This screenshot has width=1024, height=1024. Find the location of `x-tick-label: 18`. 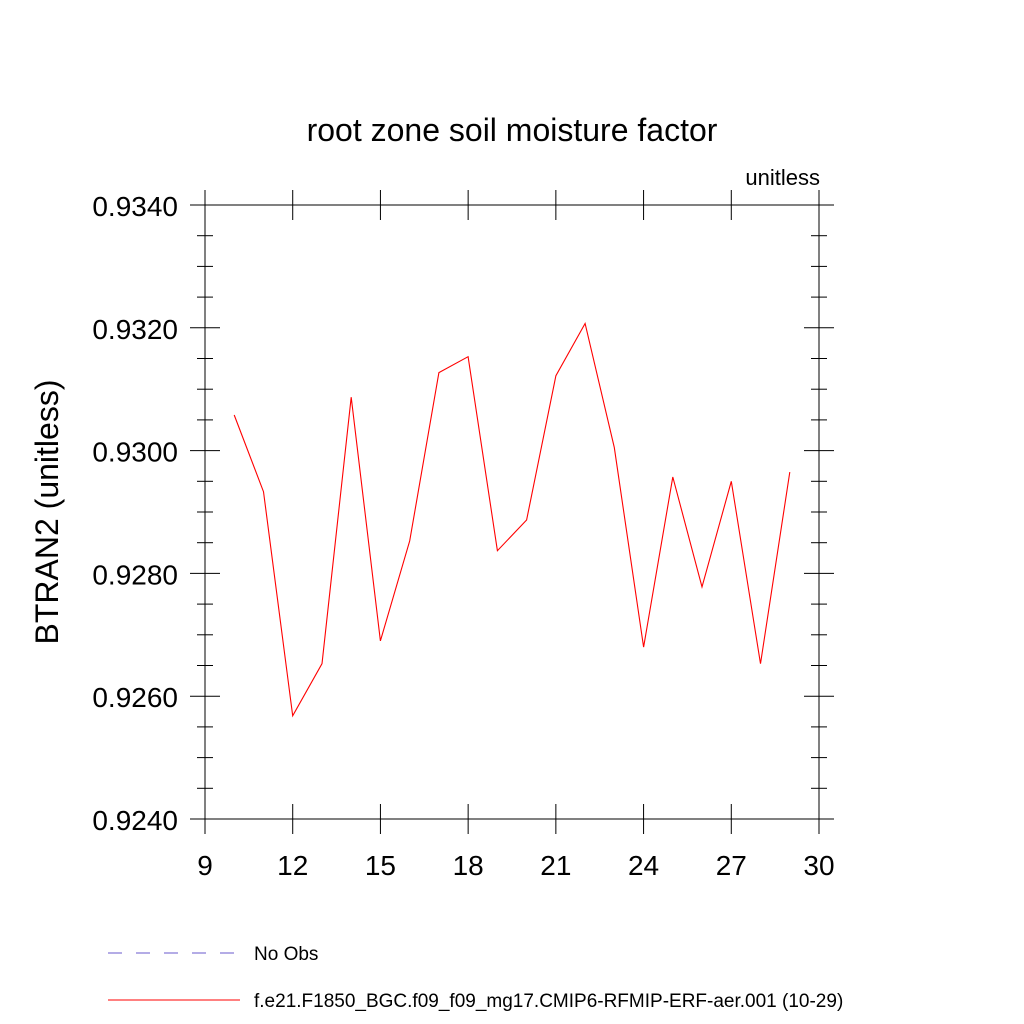

x-tick-label: 18 is located at coordinates (468, 865).